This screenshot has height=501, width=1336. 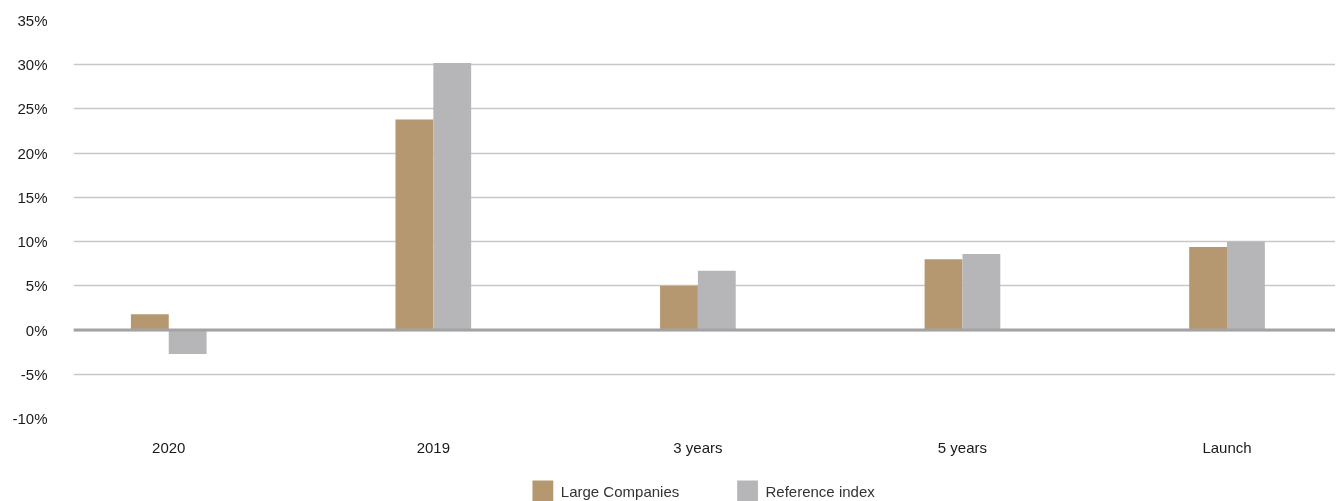 I want to click on y-tick-label: 30%, so click(x=32, y=65).